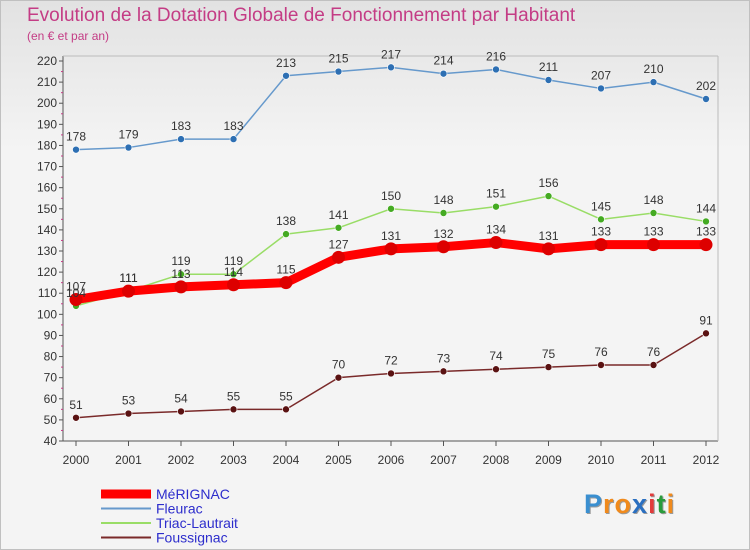  Describe the element at coordinates (129, 401) in the screenshot. I see `data-label: 53` at that location.